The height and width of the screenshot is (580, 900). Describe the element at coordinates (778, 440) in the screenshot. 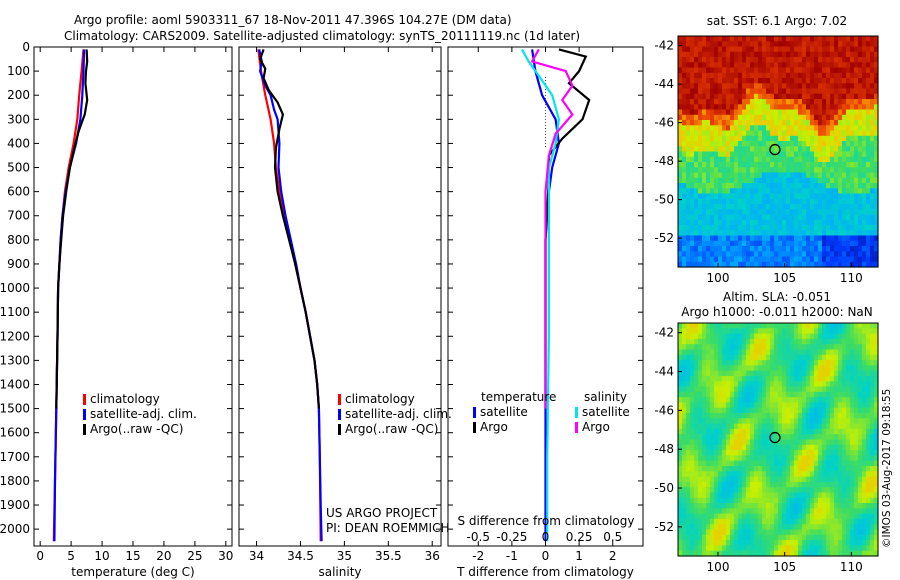

I see `sla-field` at that location.